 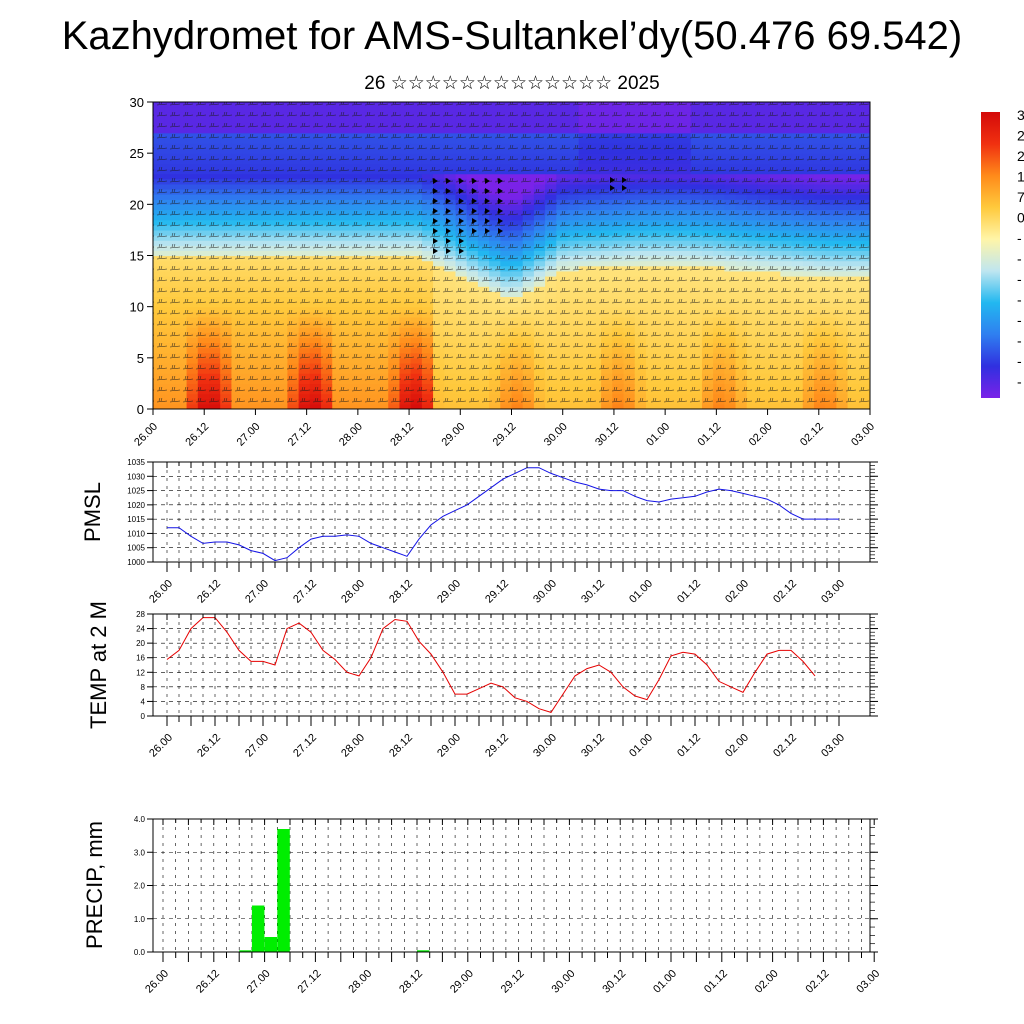 I want to click on temp-frame, so click(x=511, y=665).